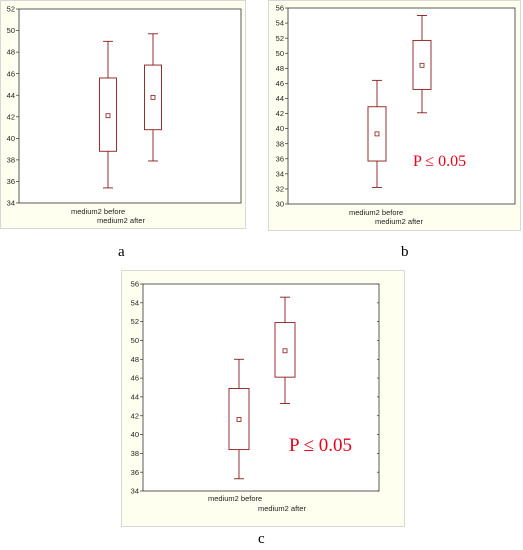 The height and width of the screenshot is (550, 523). What do you see at coordinates (121, 252) in the screenshot?
I see `panel-label-a: a` at bounding box center [121, 252].